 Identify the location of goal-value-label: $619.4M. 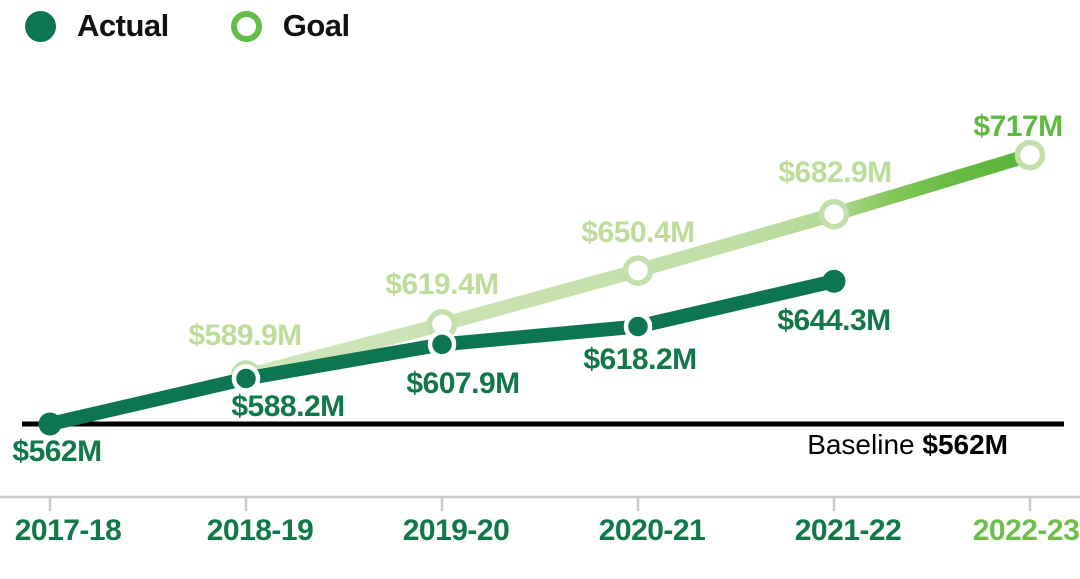
(442, 285).